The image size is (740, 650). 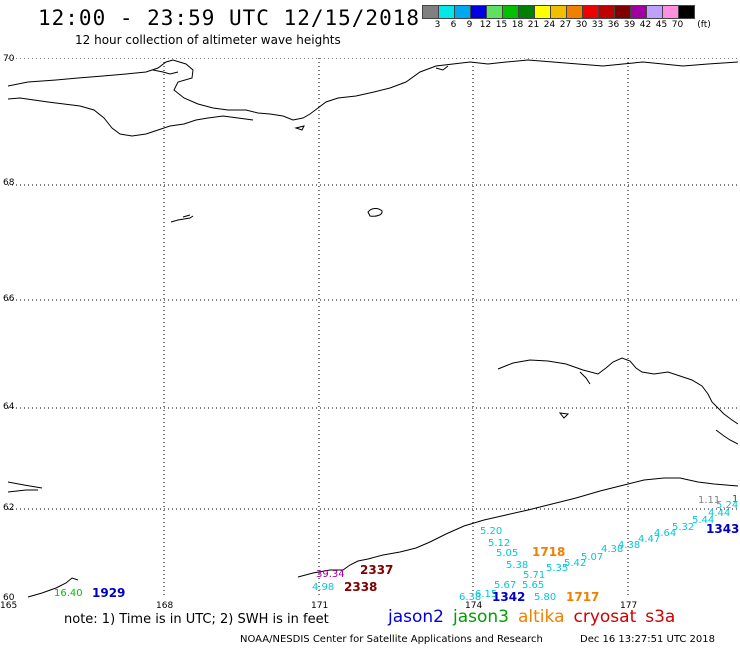 What do you see at coordinates (727, 505) in the screenshot?
I see `wave-height-label: 5.24` at bounding box center [727, 505].